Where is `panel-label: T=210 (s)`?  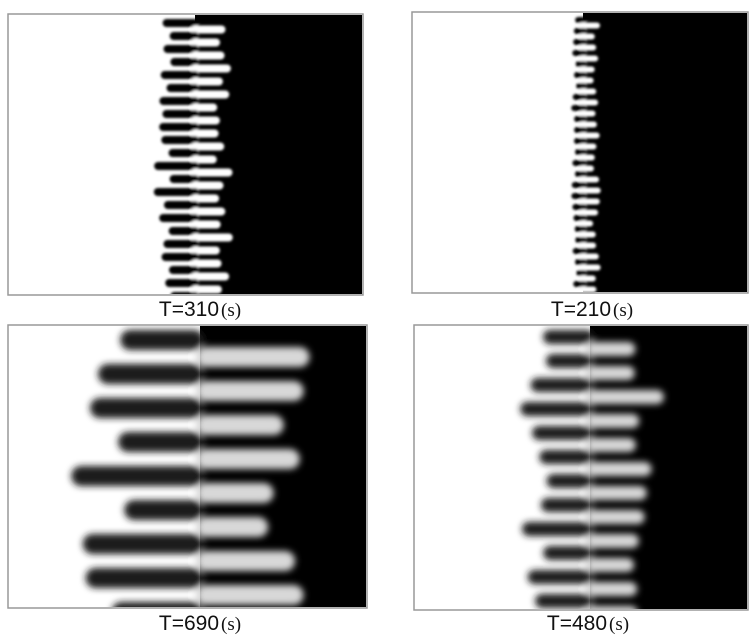 panel-label: T=210 (s) is located at coordinates (592, 309).